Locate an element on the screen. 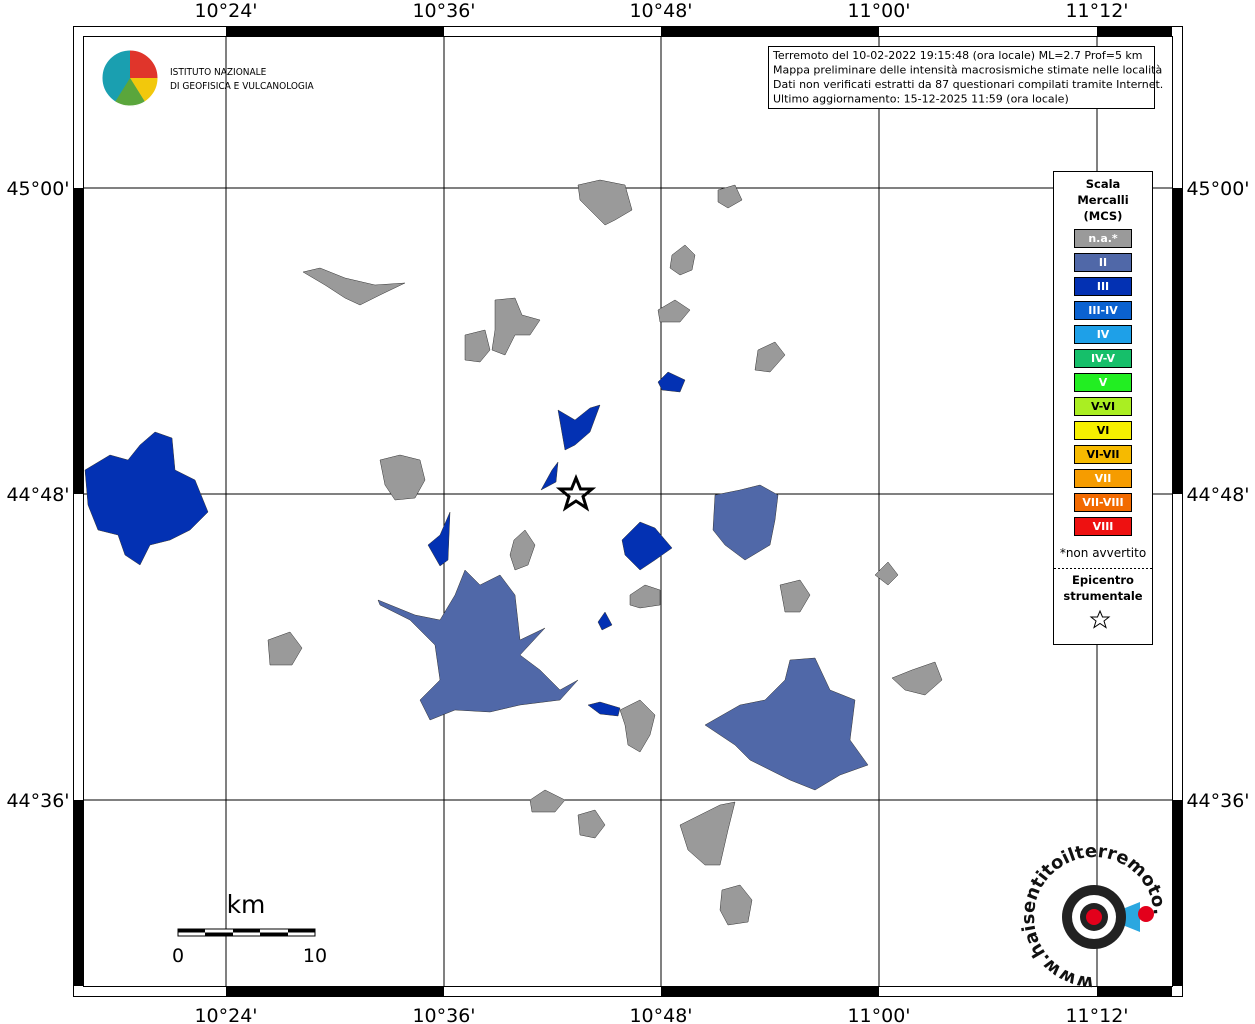 The image size is (1255, 1024). legend-label: IV is located at coordinates (1103, 334).